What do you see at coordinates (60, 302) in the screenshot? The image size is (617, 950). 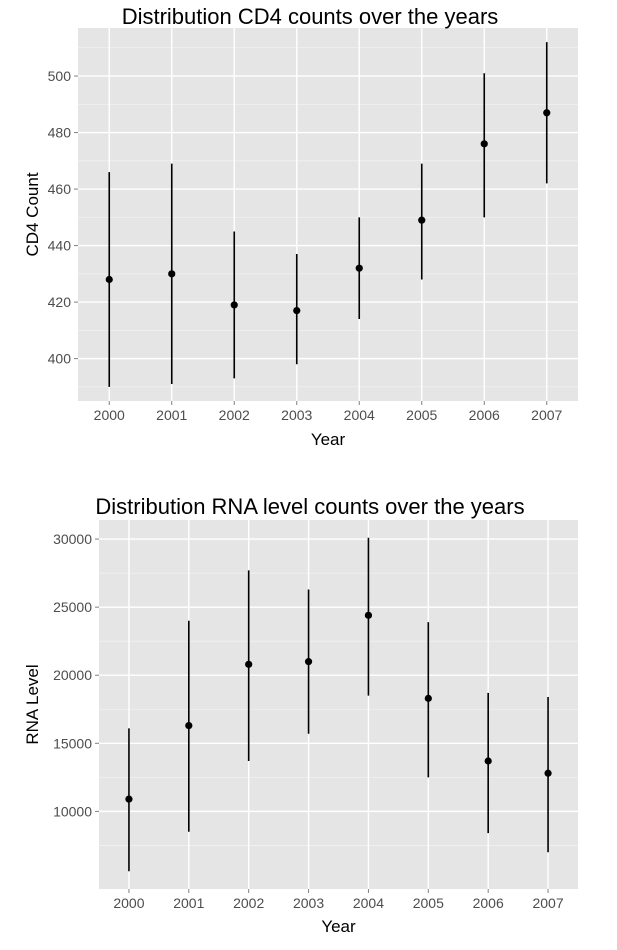 I see `y-tick-label: 420` at bounding box center [60, 302].